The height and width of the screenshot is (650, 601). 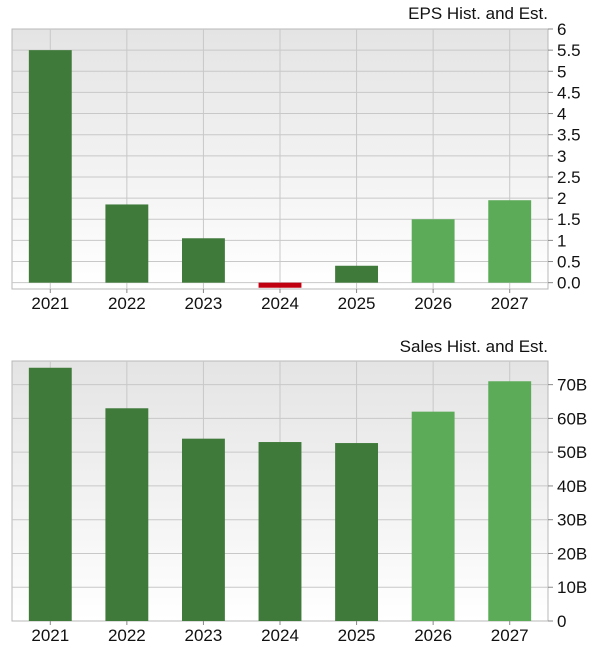 What do you see at coordinates (50, 302) in the screenshot?
I see `eps-xtick-label: 2021` at bounding box center [50, 302].